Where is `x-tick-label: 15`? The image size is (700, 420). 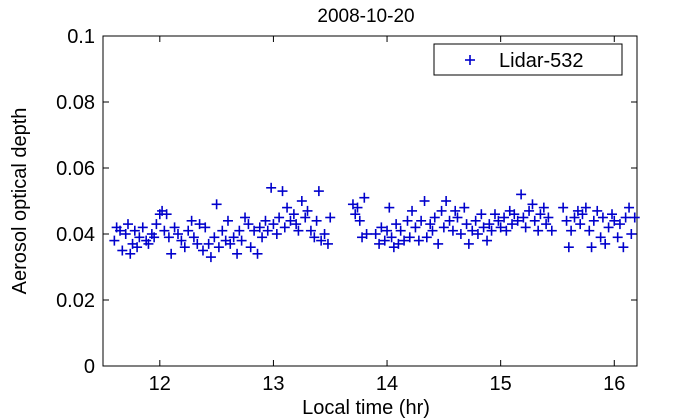 x-tick-label: 15 is located at coordinates (501, 384).